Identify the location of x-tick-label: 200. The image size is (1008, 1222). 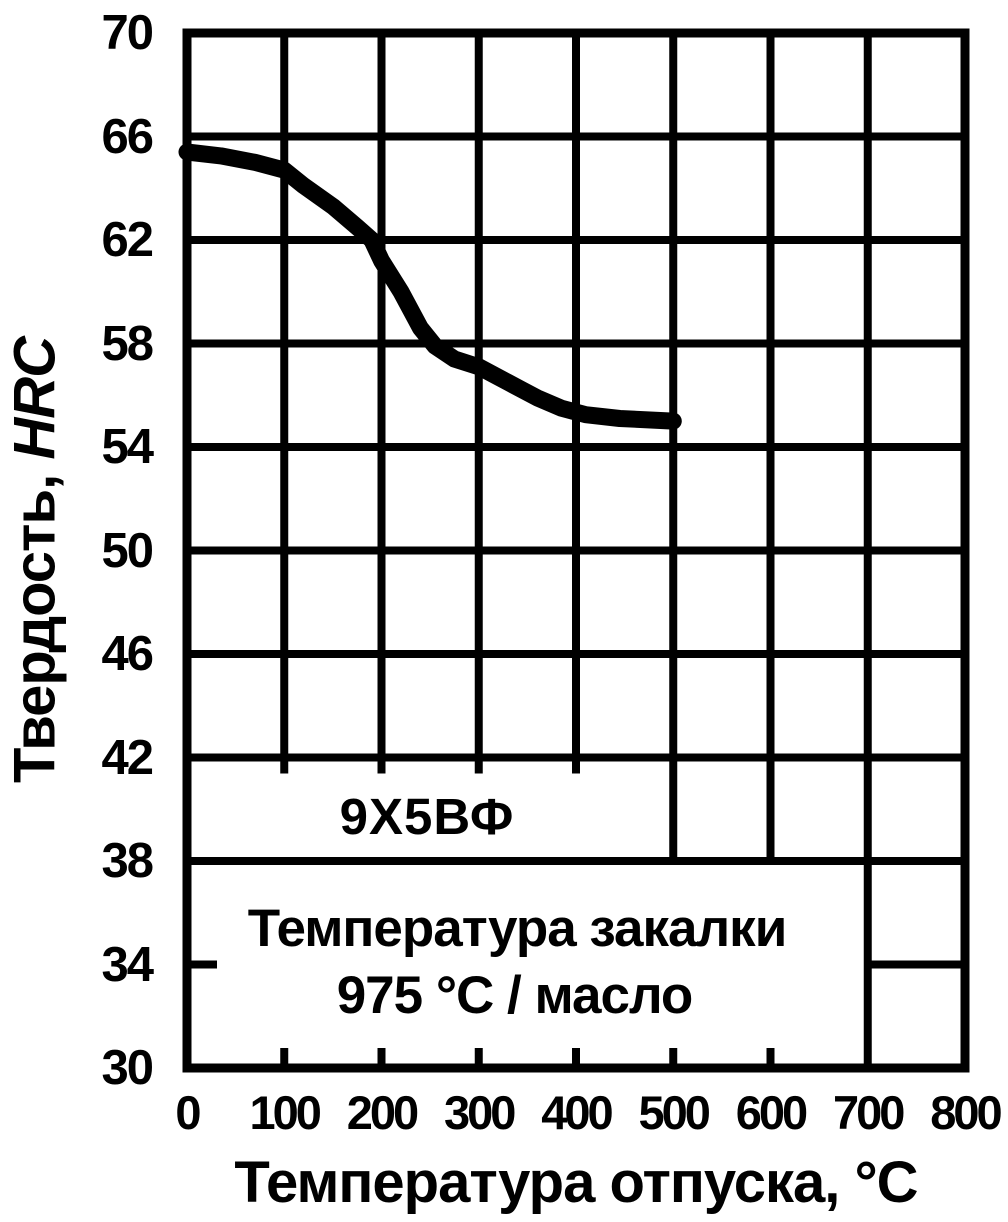
(382, 1112).